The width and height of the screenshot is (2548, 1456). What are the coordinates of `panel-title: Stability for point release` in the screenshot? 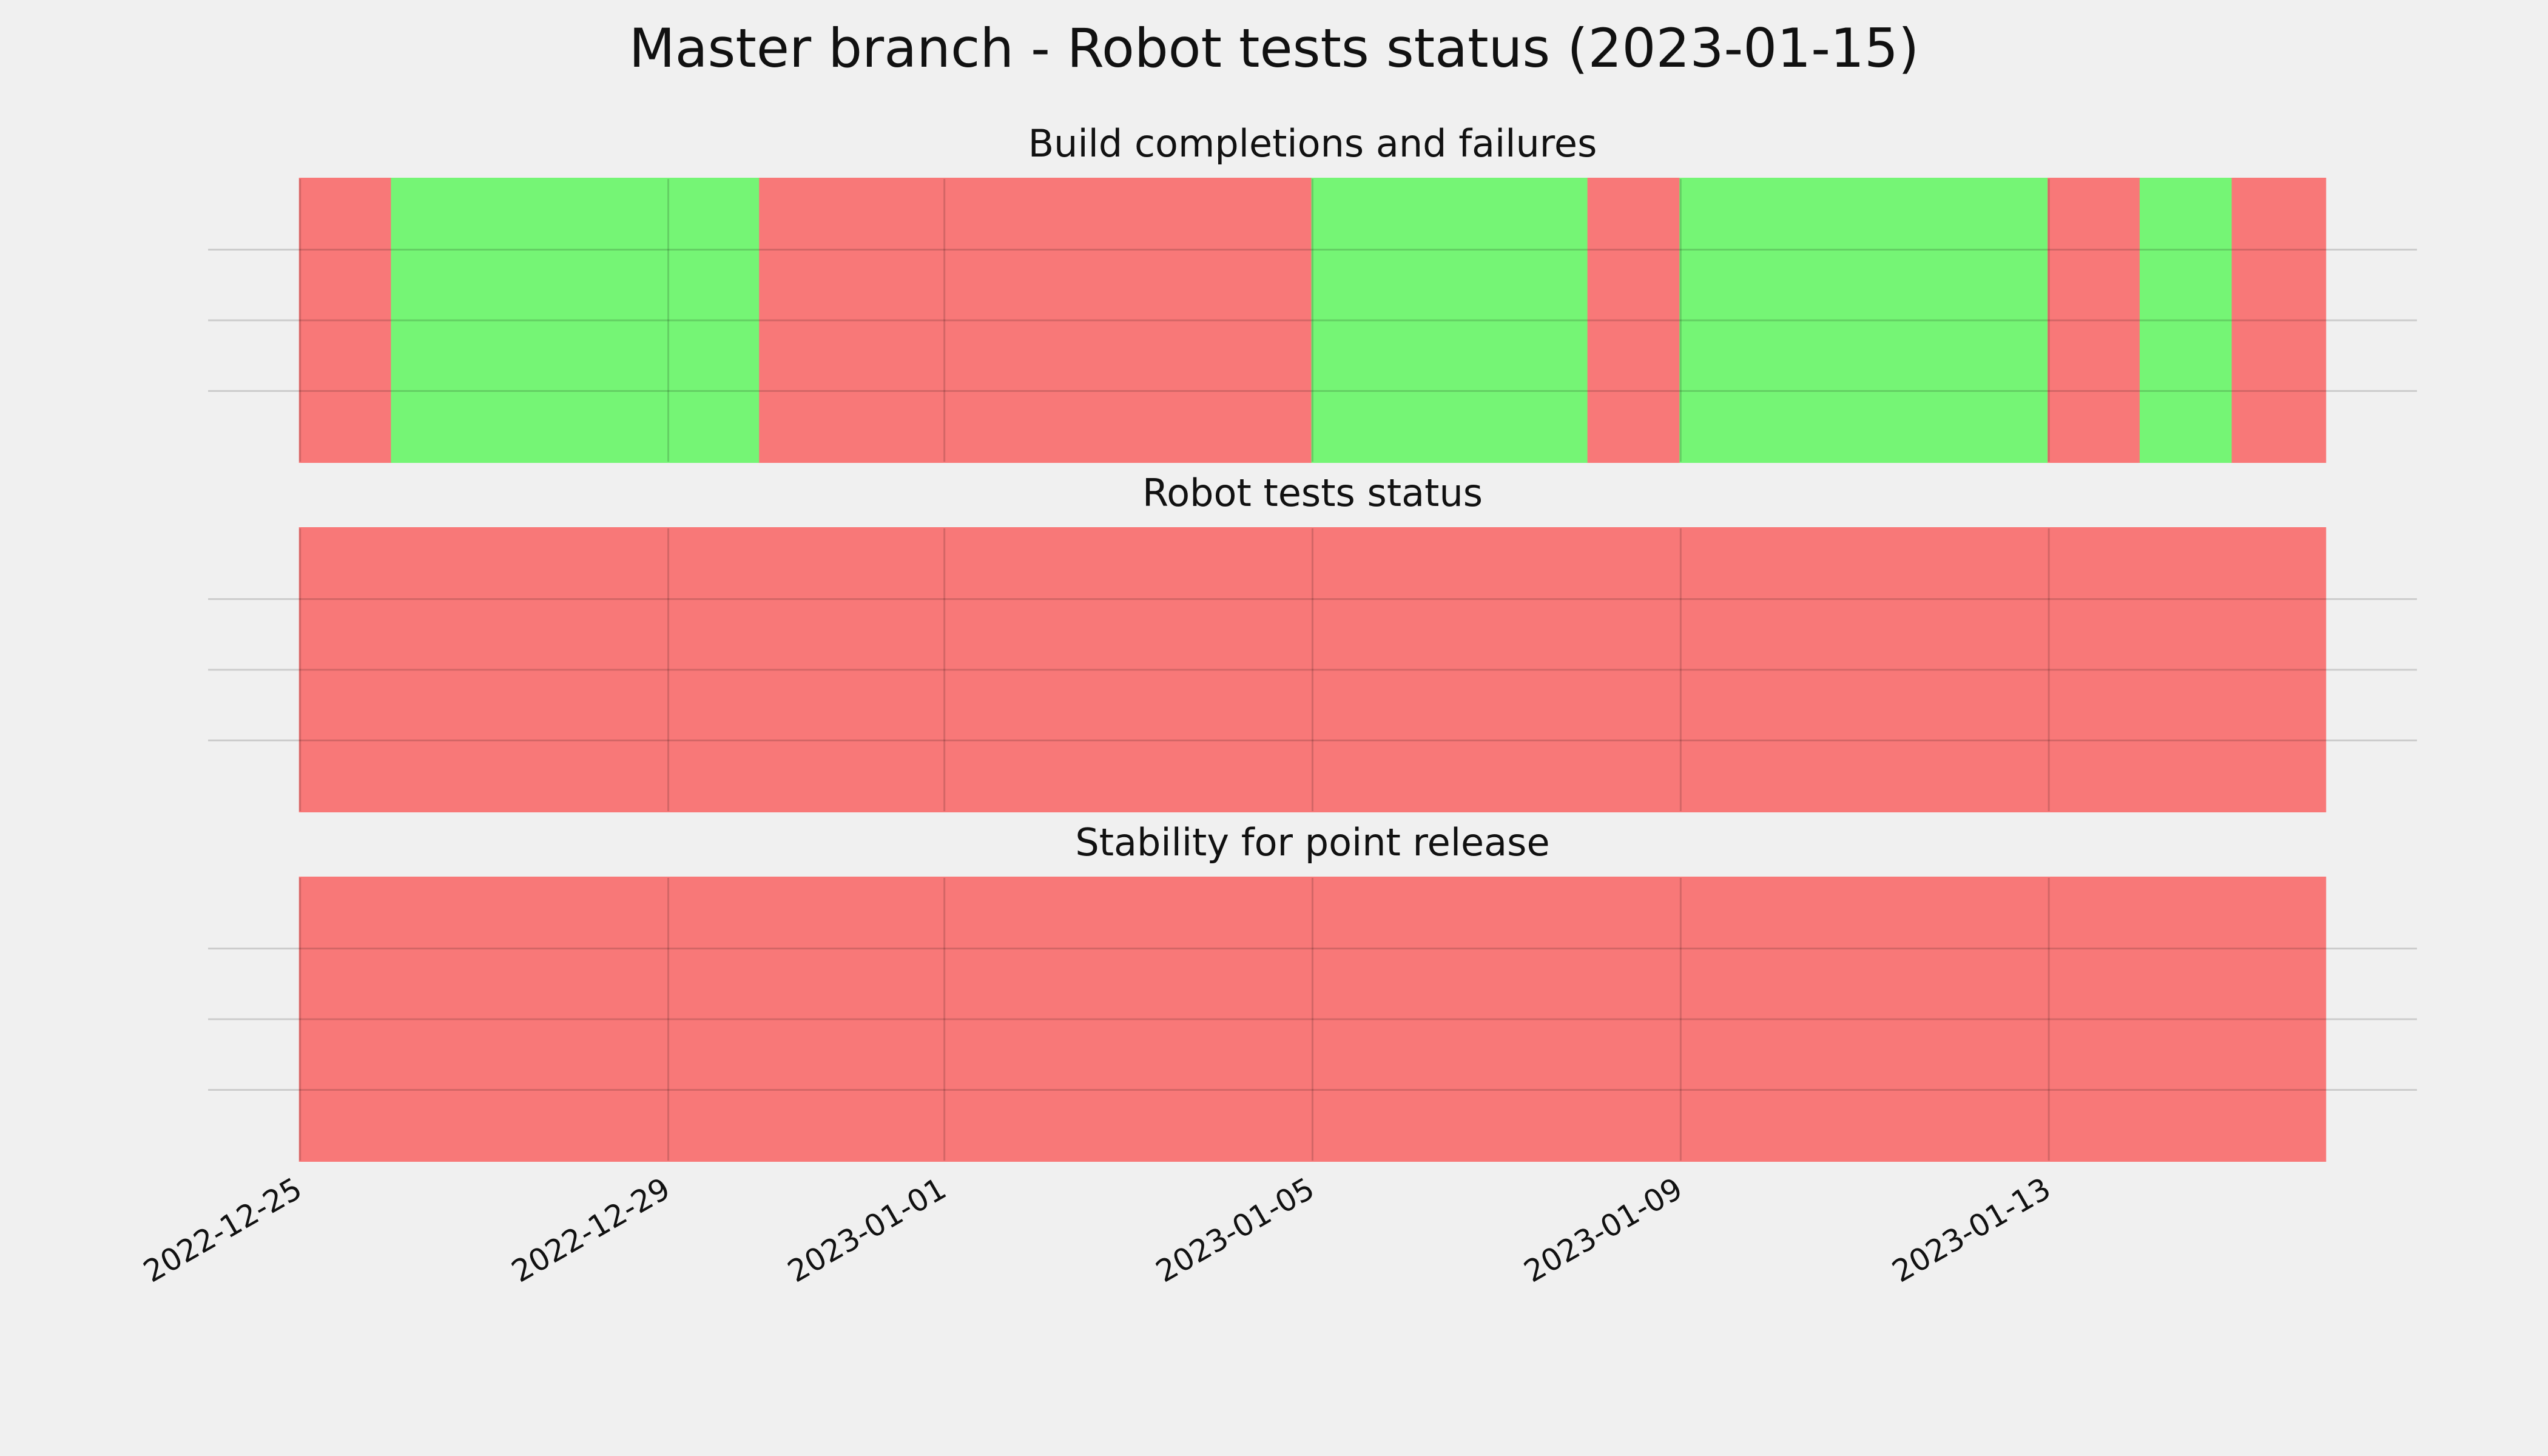 It's located at (1312, 842).